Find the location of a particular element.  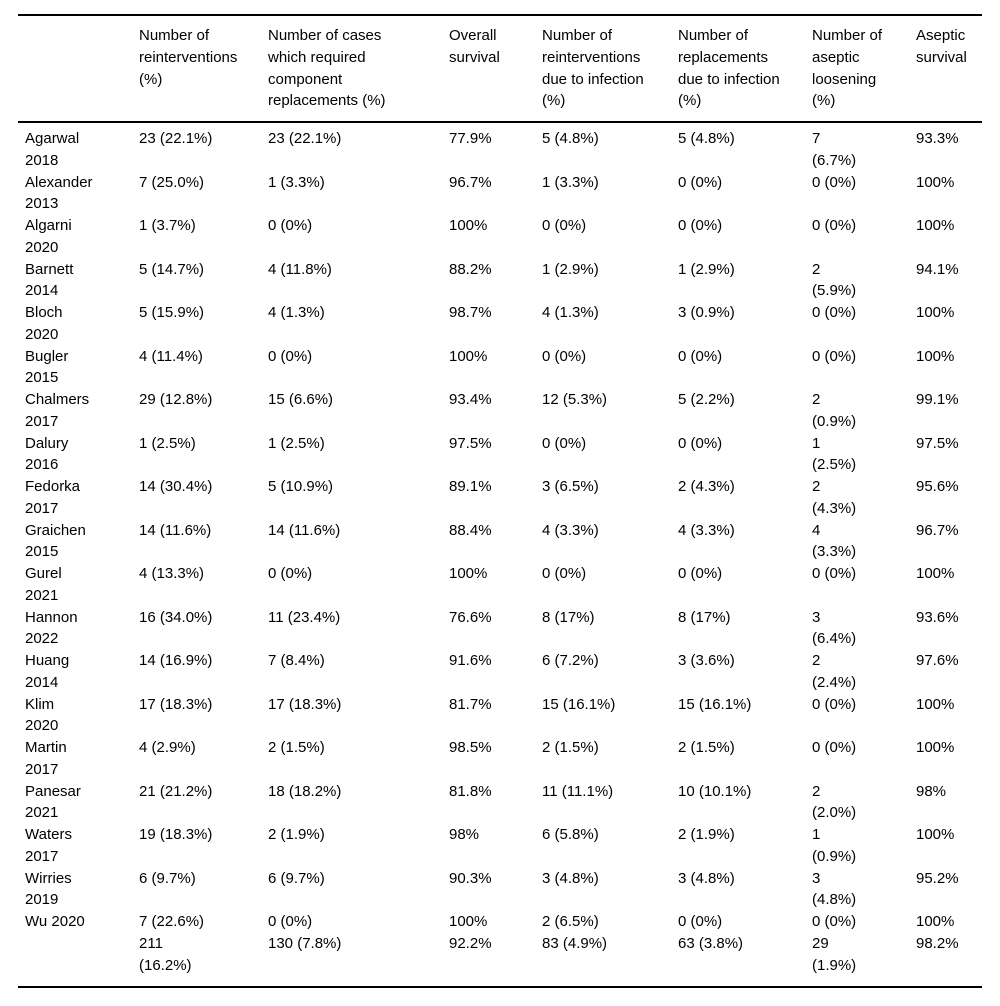

table-cell: 3 (3.6%) is located at coordinates (706, 660).